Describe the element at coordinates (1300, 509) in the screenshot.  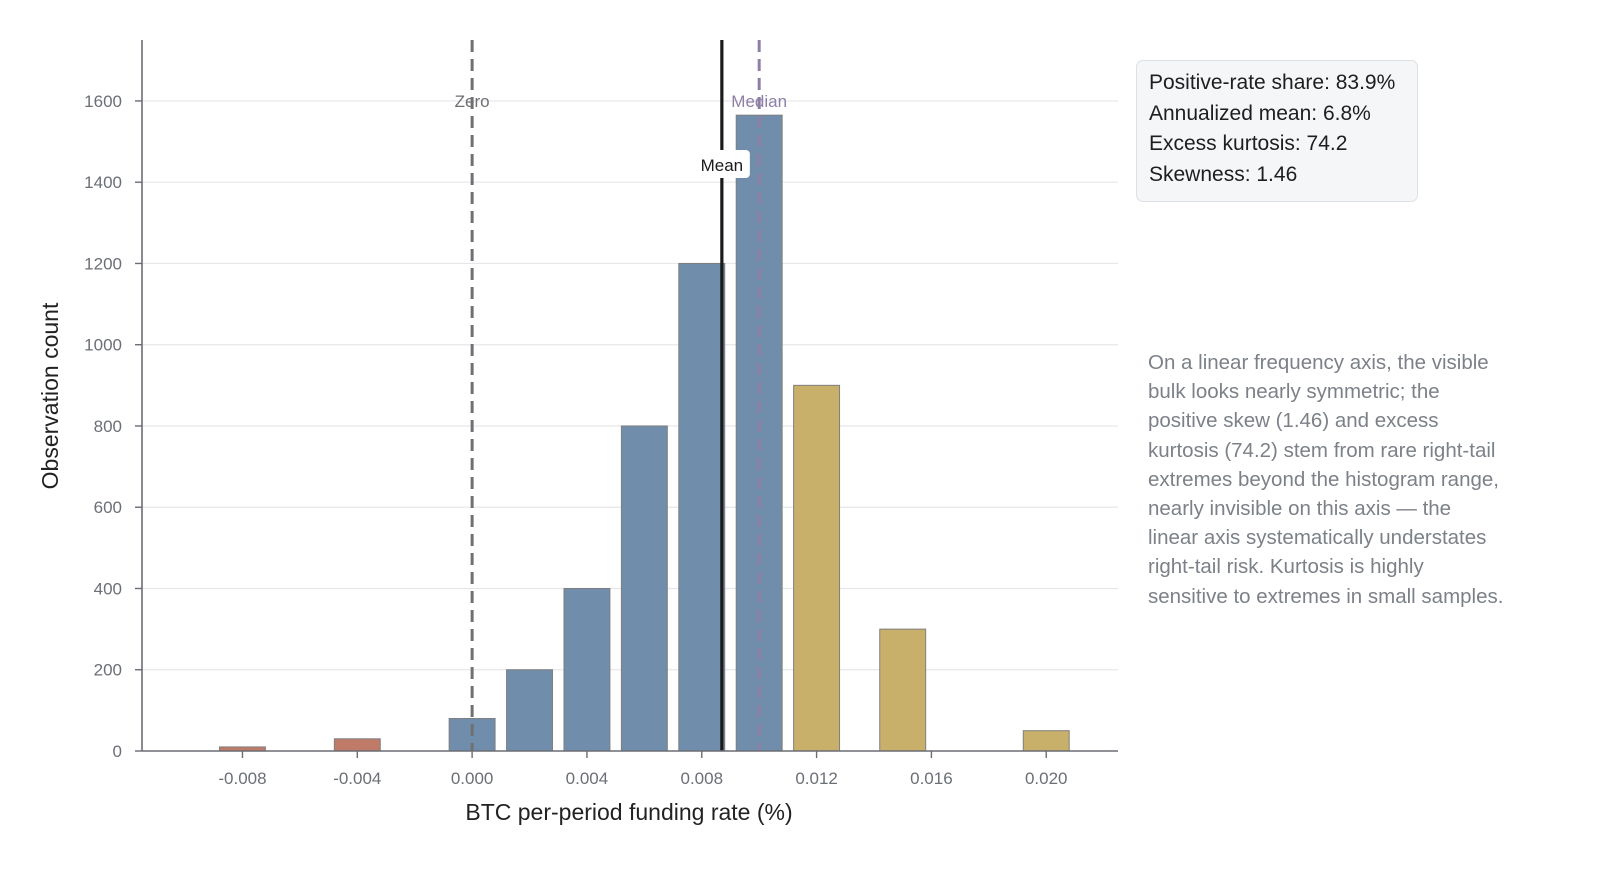
I see `note-line: nearly invisible on this axis — the` at that location.